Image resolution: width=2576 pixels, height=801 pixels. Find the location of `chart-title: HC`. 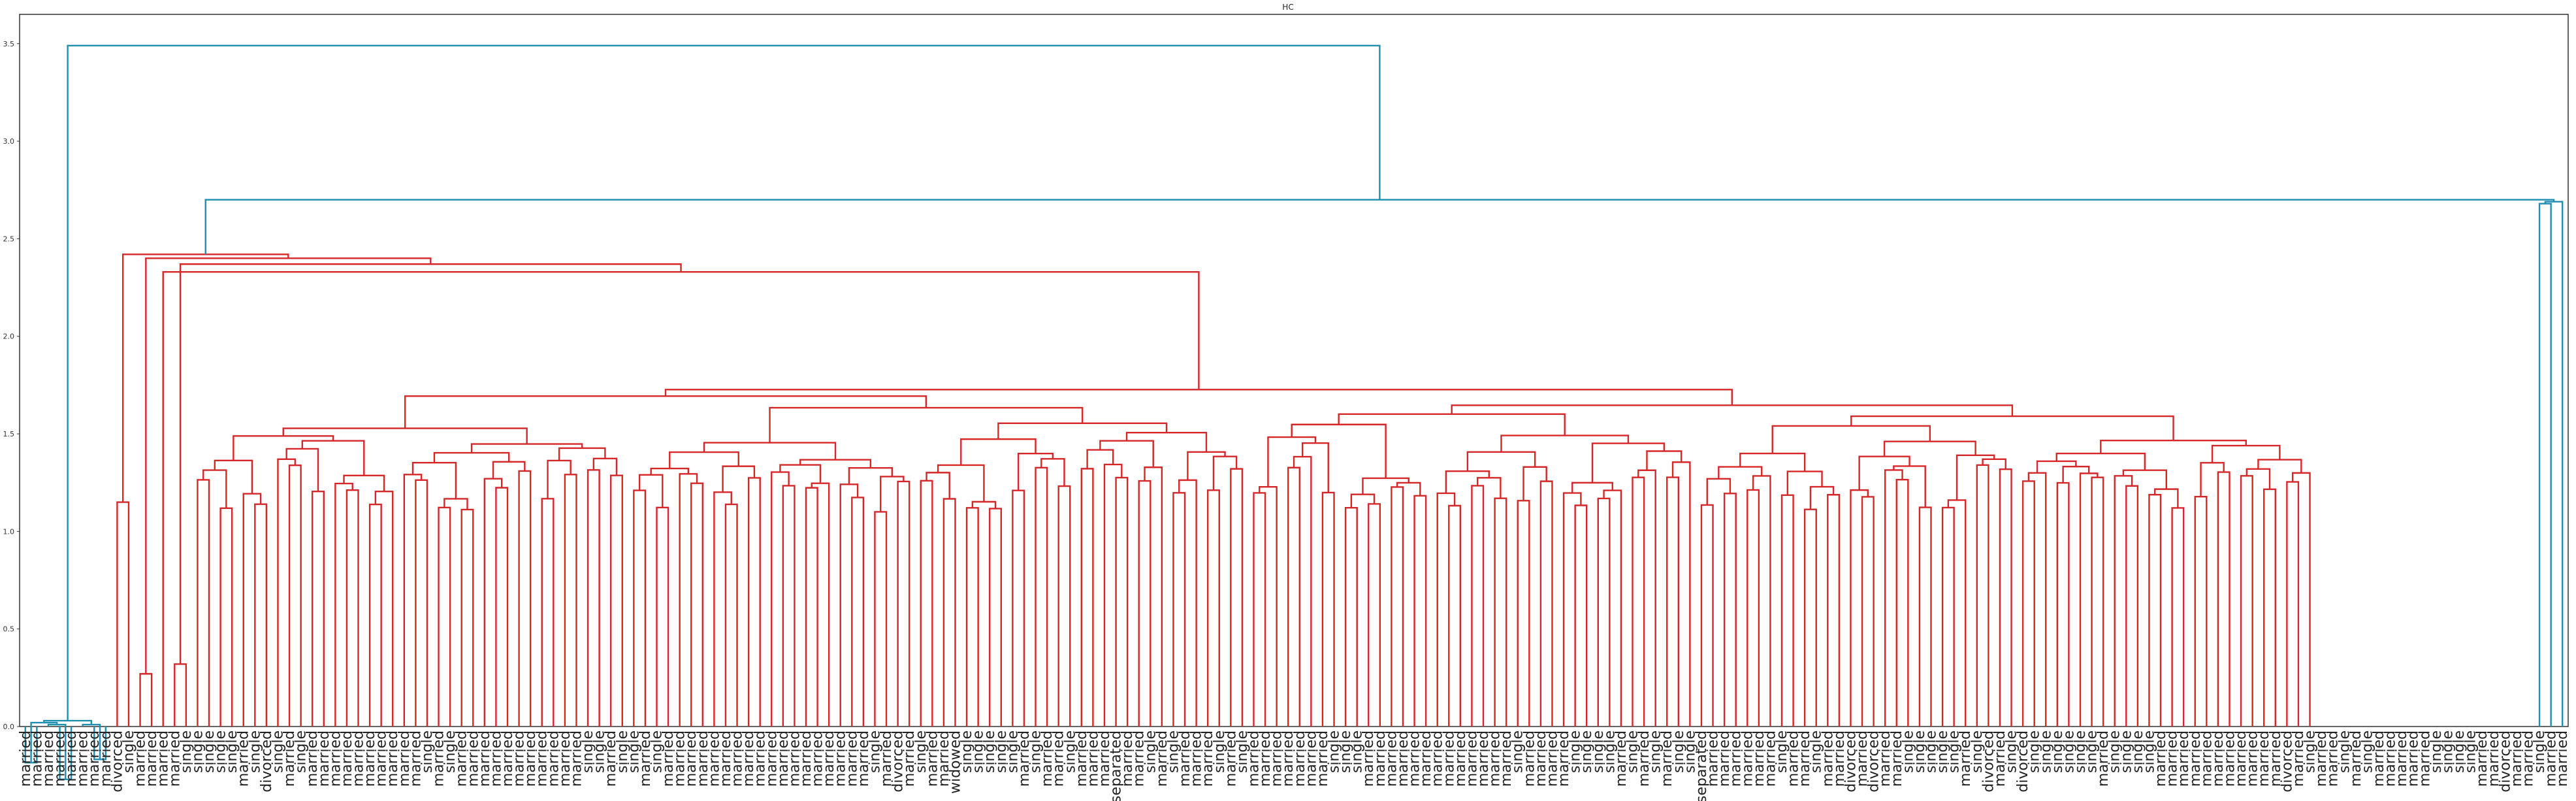

chart-title: HC is located at coordinates (1287, 7).